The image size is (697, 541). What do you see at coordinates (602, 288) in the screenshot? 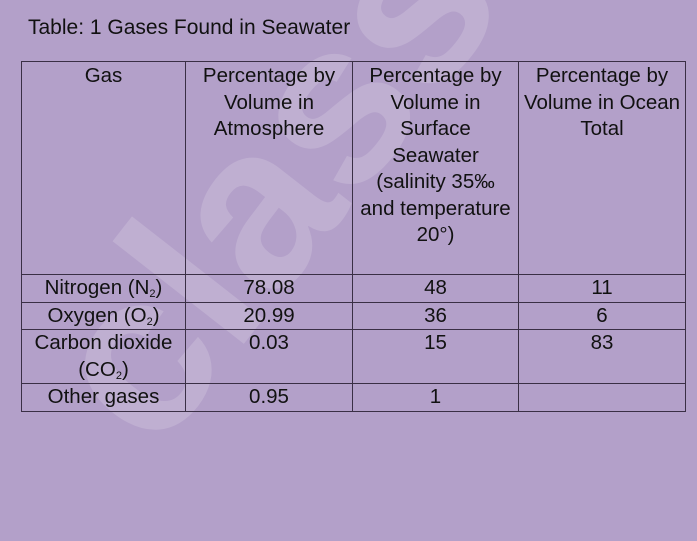
I see `ocean-cell: 11` at bounding box center [602, 288].